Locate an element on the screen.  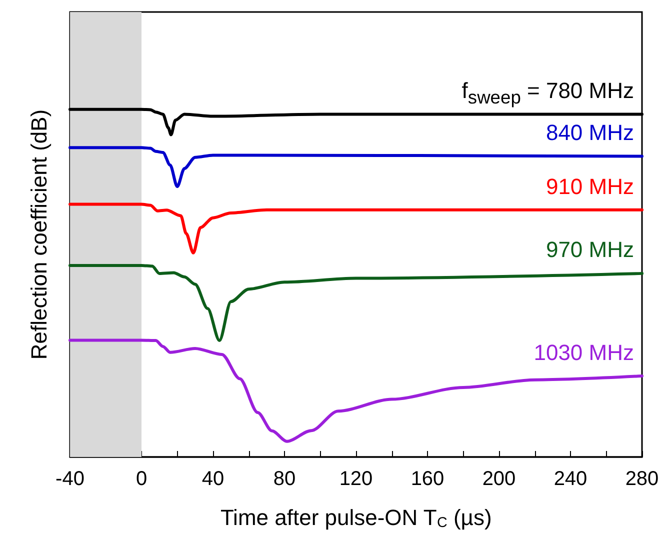
y-axis-title: Reflection coefficient (dB) is located at coordinates (39, 234).